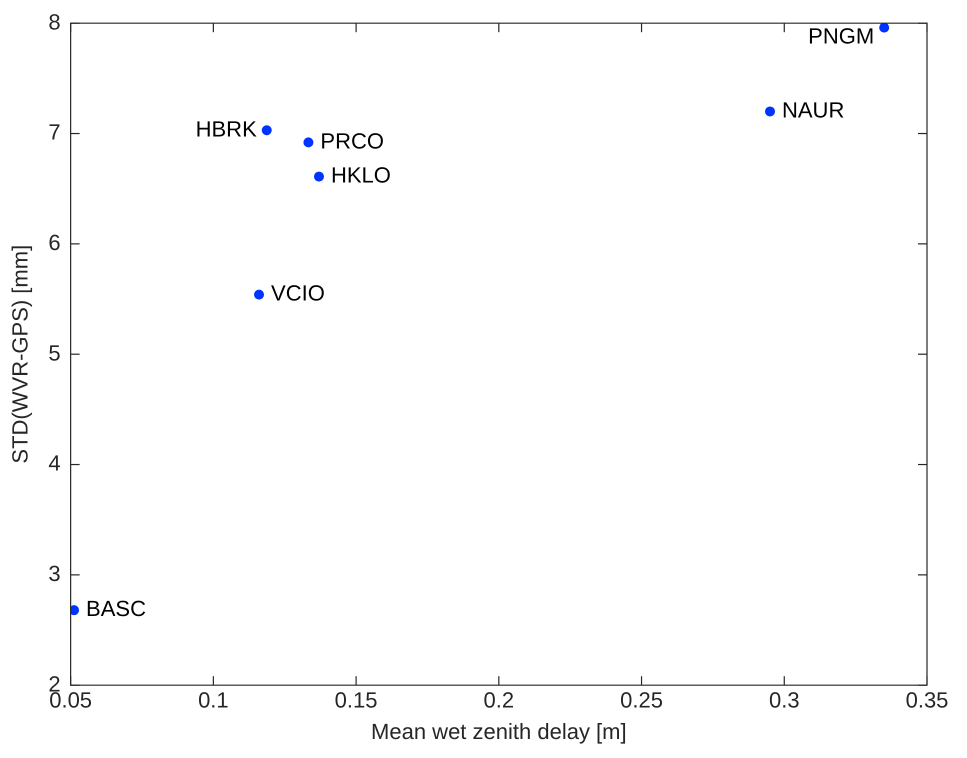 This screenshot has height=758, width=967. I want to click on annotation: HKLO, so click(360, 175).